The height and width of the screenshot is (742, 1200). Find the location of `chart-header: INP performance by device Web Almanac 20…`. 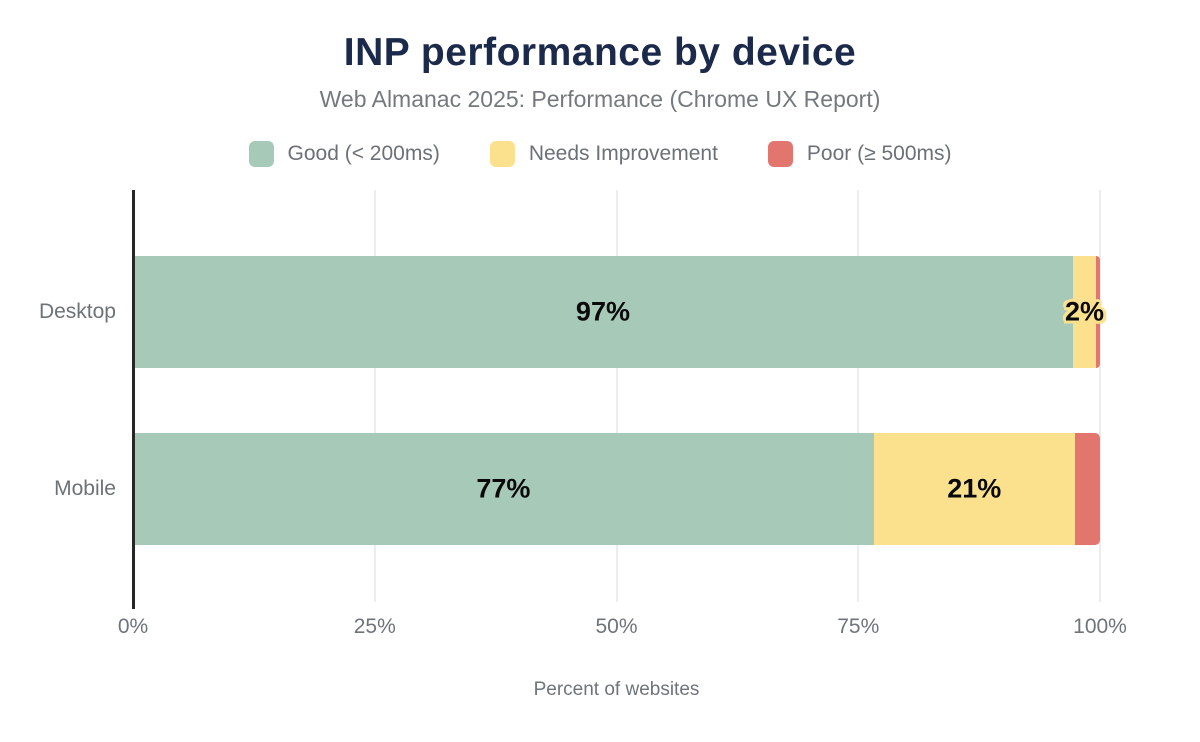

chart-header: INP performance by device Web Almanac 20… is located at coordinates (600, 71).